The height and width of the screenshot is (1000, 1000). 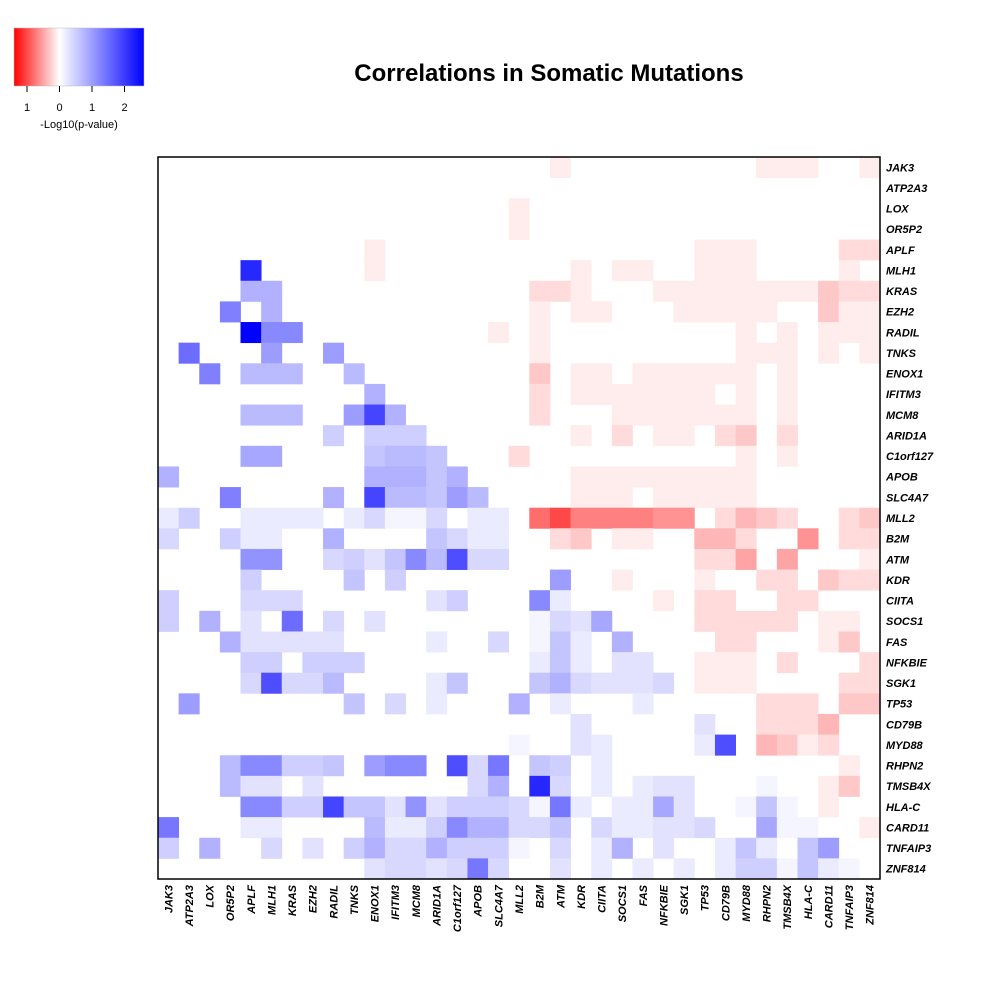 I want to click on column-label: LOX, so click(x=211, y=895).